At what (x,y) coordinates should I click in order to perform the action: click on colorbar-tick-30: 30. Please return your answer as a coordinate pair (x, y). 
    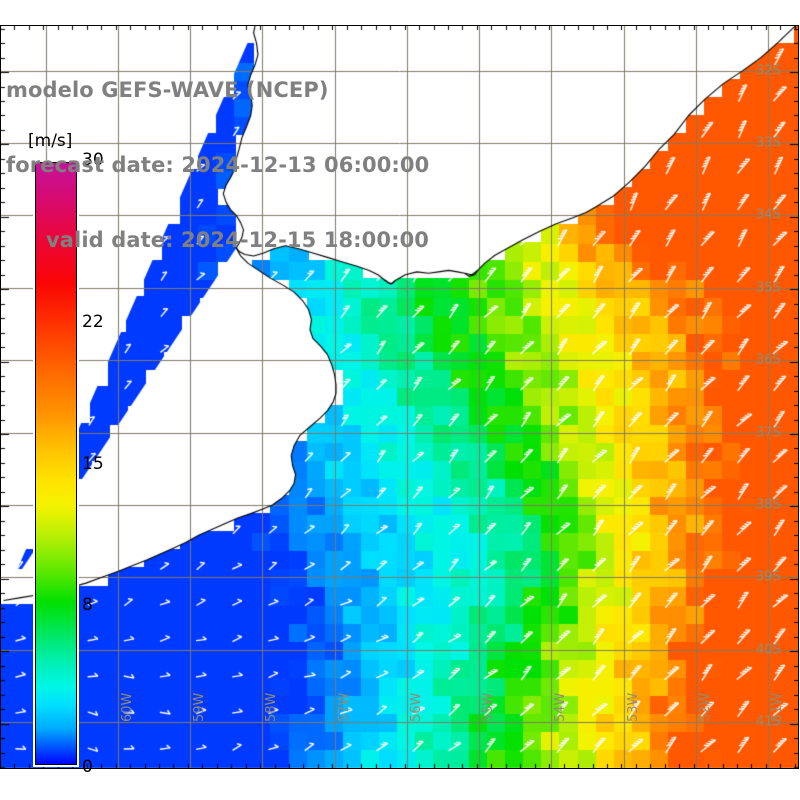
    Looking at the image, I should click on (93, 160).